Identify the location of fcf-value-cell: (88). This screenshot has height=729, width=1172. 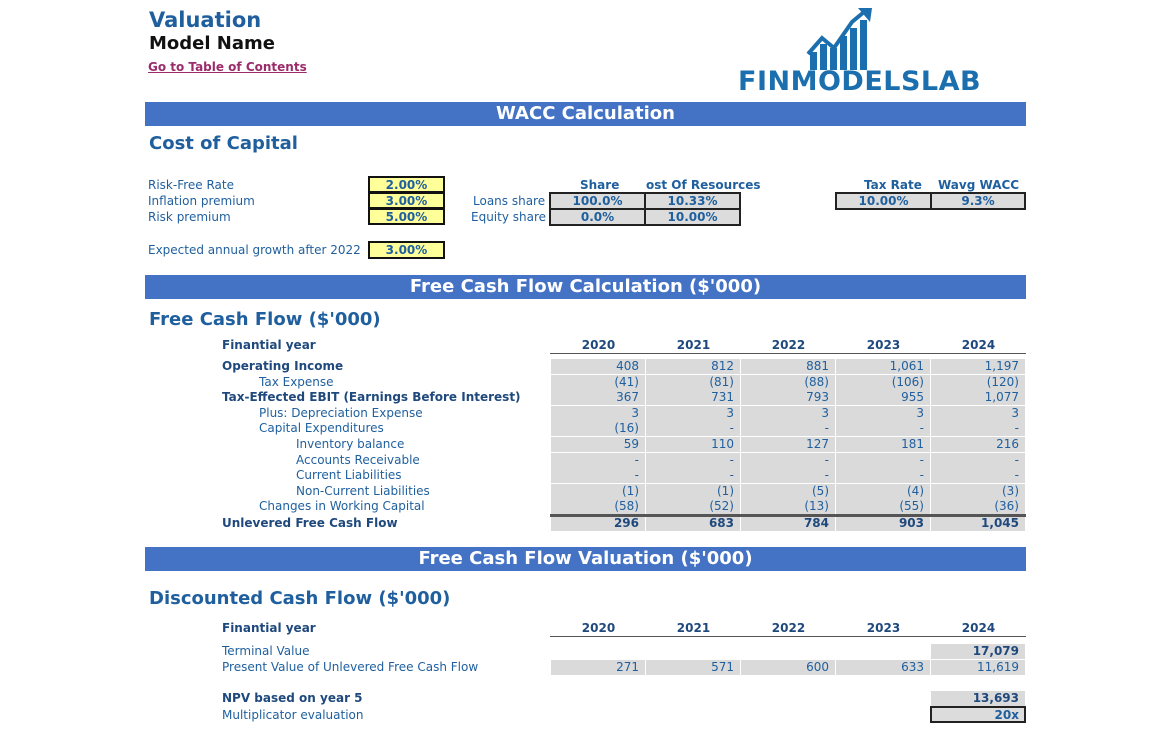
(788, 382).